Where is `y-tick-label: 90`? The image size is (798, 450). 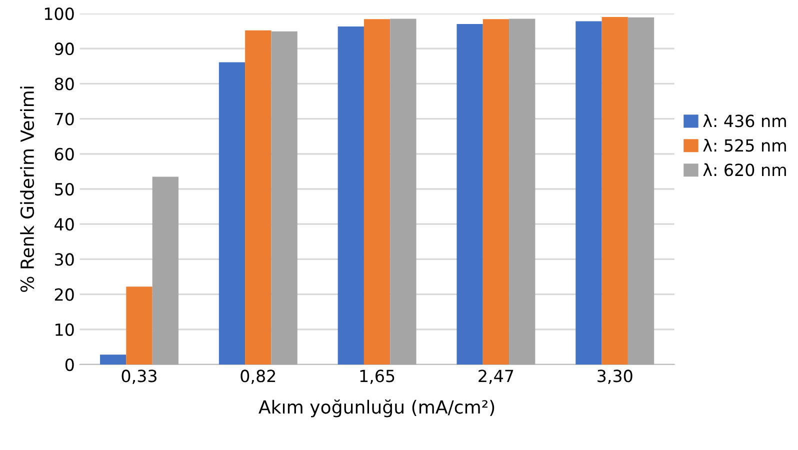 y-tick-label: 90 is located at coordinates (64, 49).